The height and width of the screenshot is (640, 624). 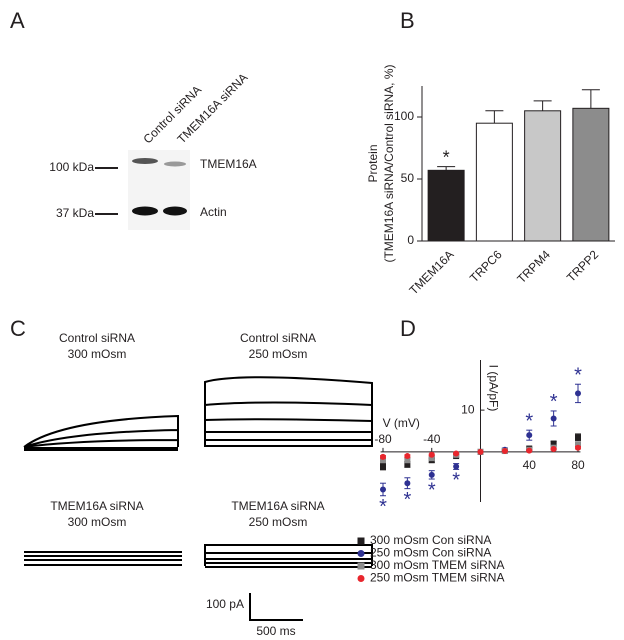 I want to click on panel-label: B, so click(x=407, y=20).